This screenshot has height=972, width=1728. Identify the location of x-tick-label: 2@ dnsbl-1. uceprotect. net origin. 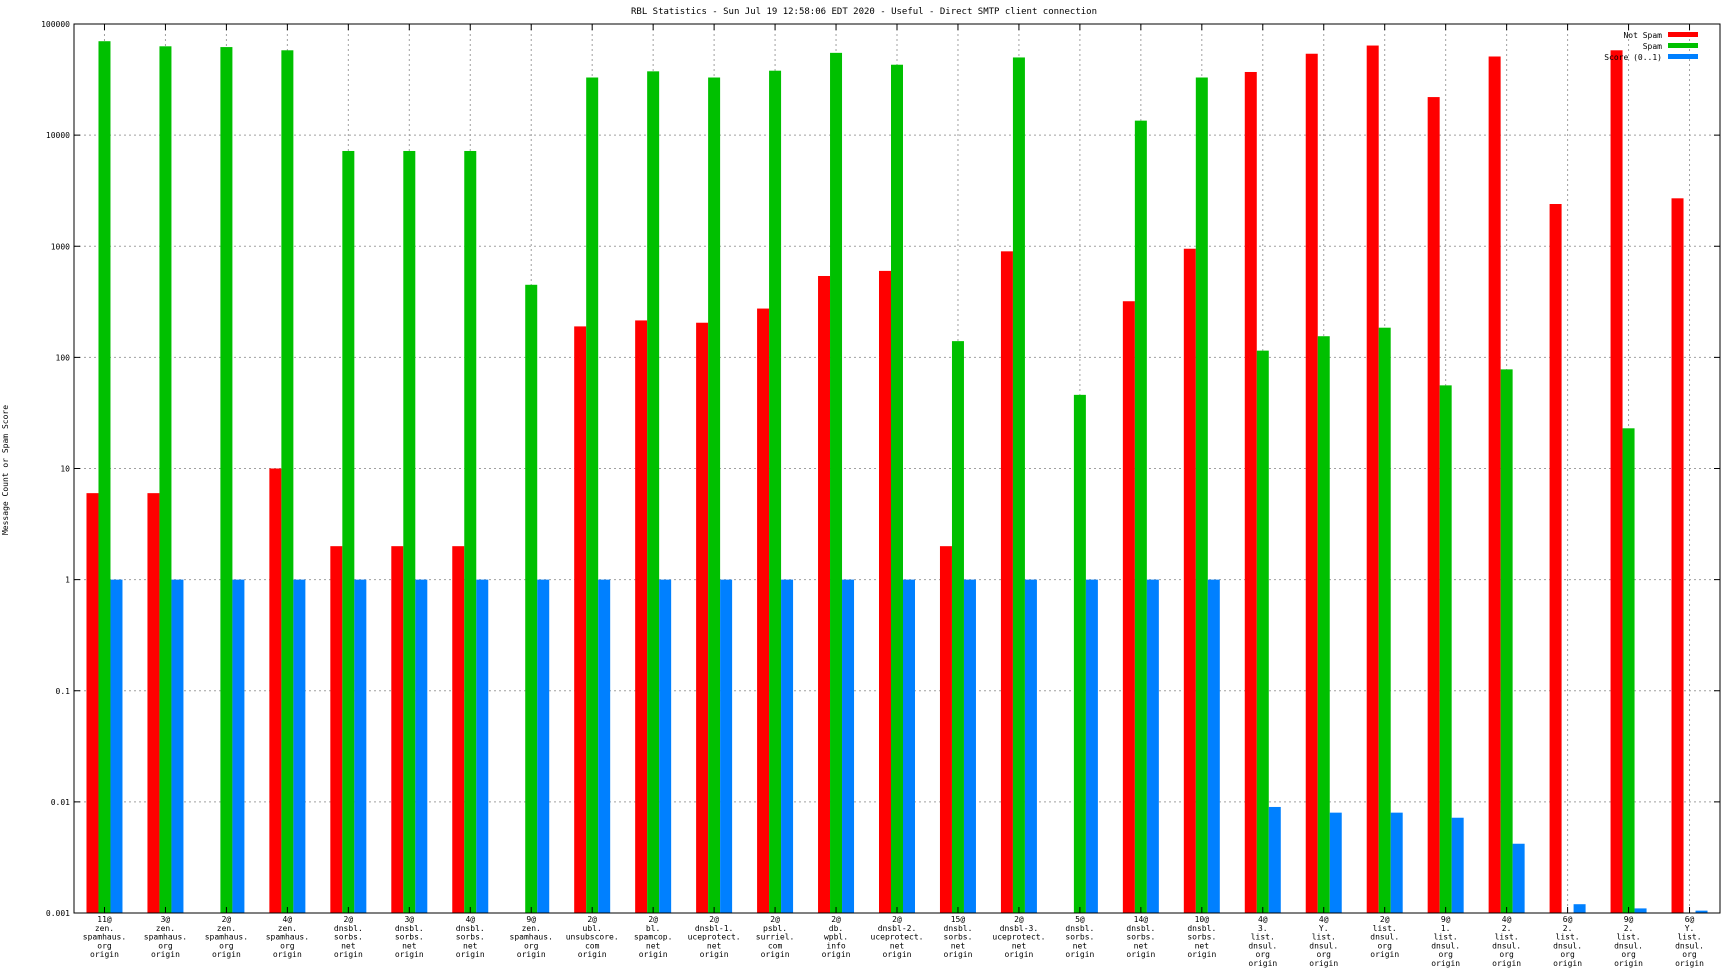
(714, 937).